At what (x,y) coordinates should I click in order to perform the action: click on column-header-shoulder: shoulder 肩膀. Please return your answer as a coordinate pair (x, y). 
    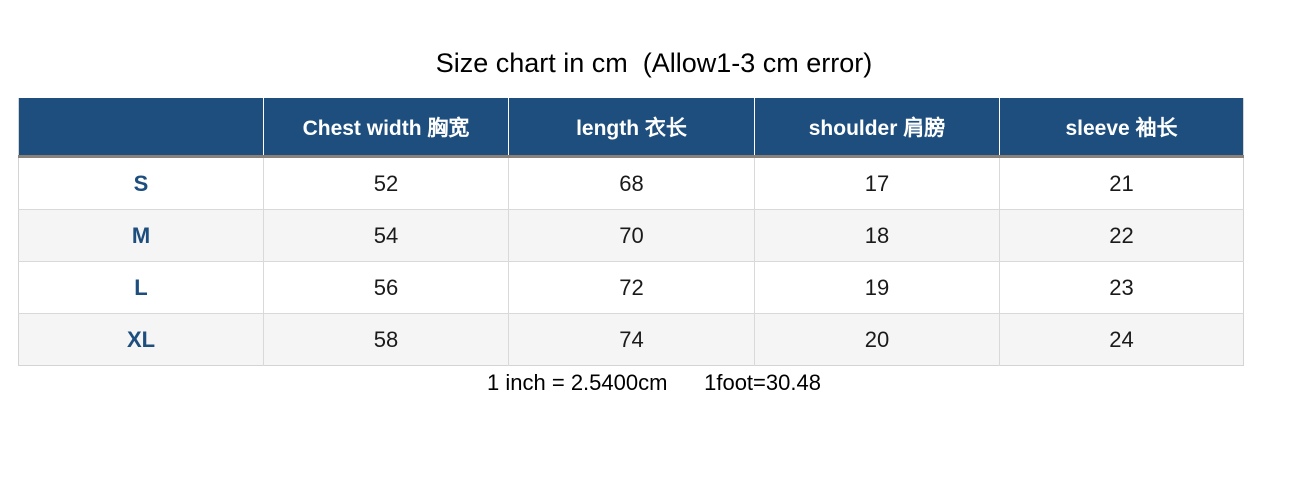
    Looking at the image, I should click on (877, 128).